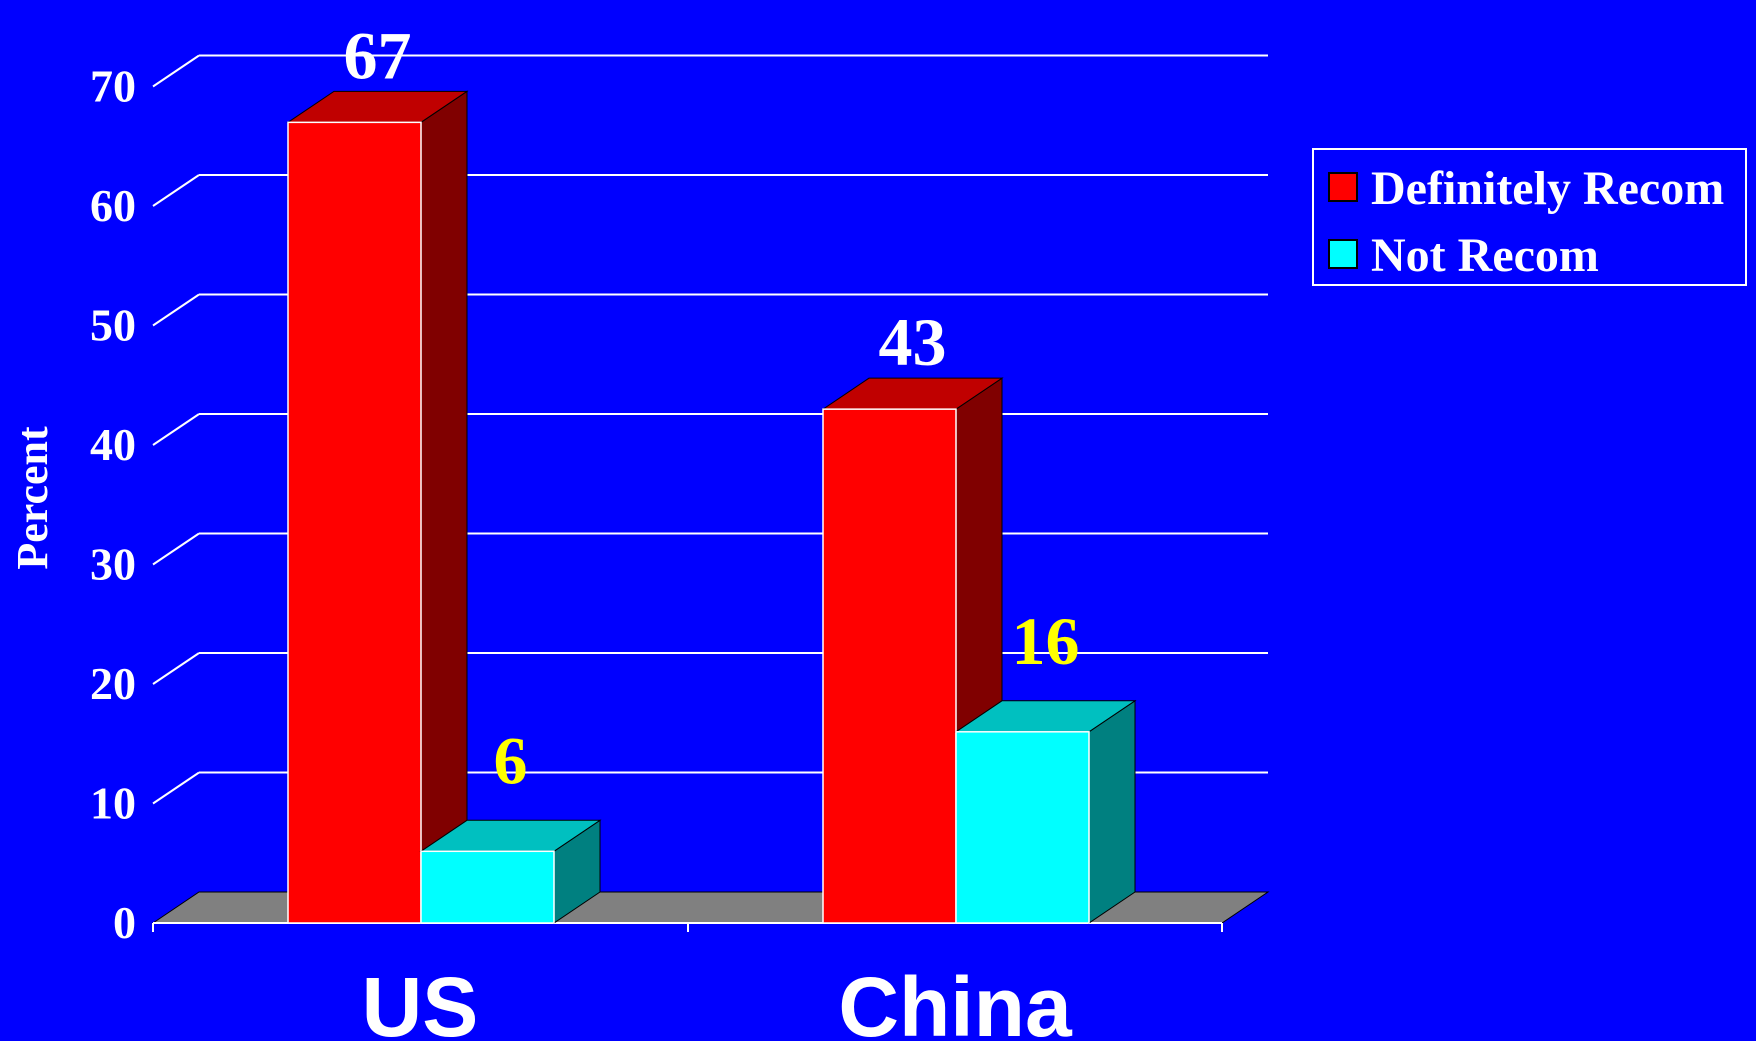  What do you see at coordinates (913, 342) in the screenshot?
I see `data-label-definitely-recom-china: 43` at bounding box center [913, 342].